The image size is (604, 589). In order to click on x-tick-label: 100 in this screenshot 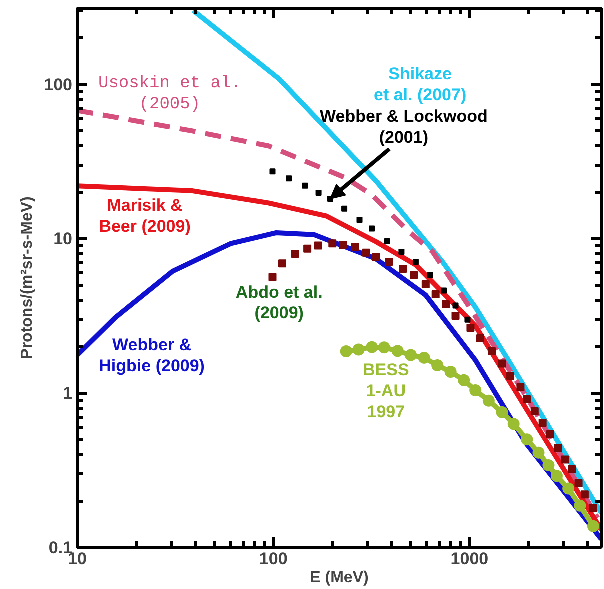, I will do `click(273, 559)`.